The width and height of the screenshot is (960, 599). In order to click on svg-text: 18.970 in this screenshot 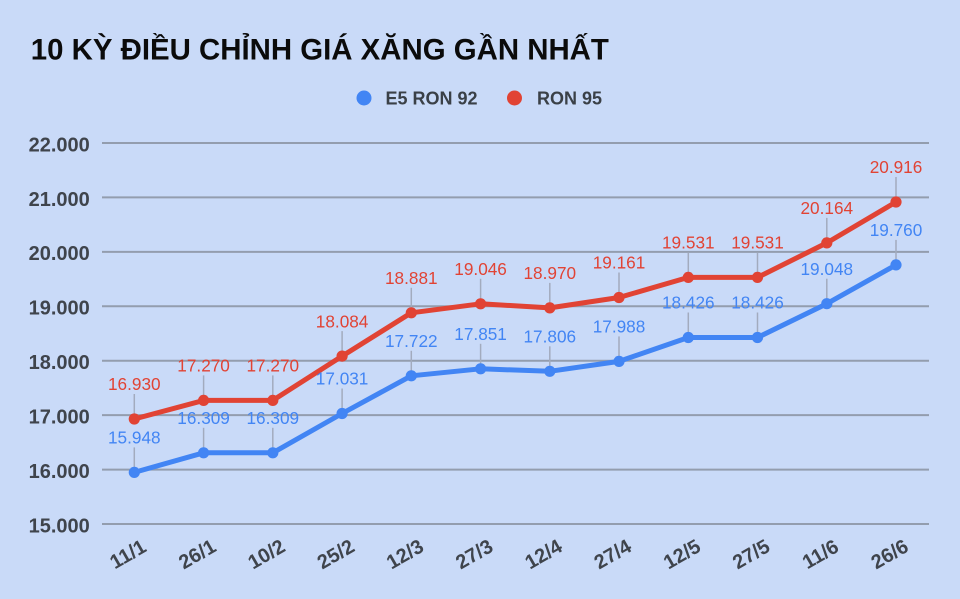, I will do `click(550, 273)`.